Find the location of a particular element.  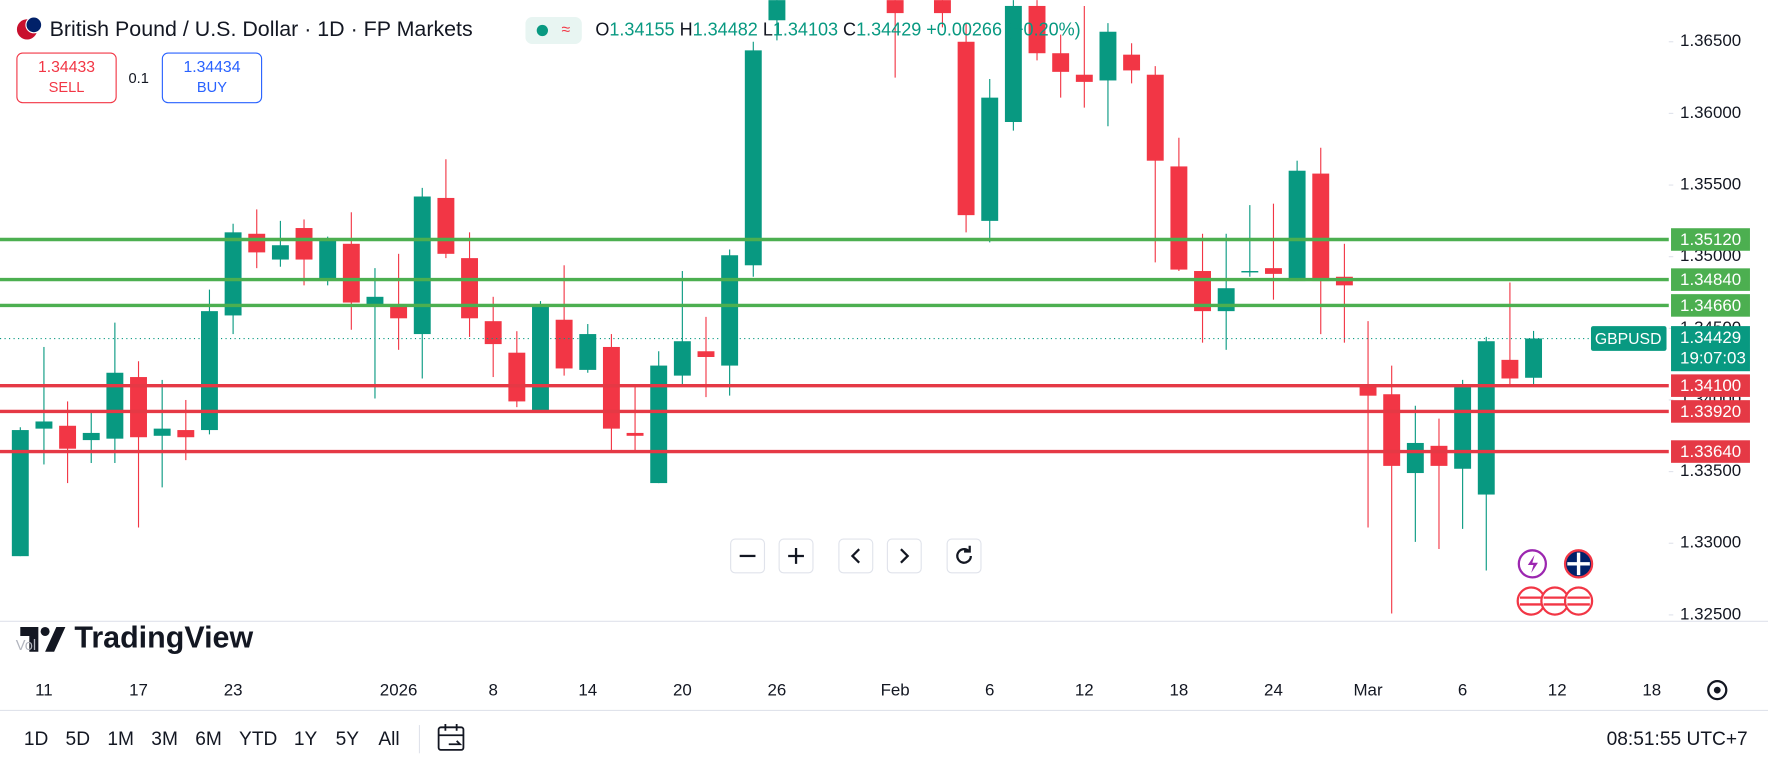

range-button: 5Y is located at coordinates (348, 739).